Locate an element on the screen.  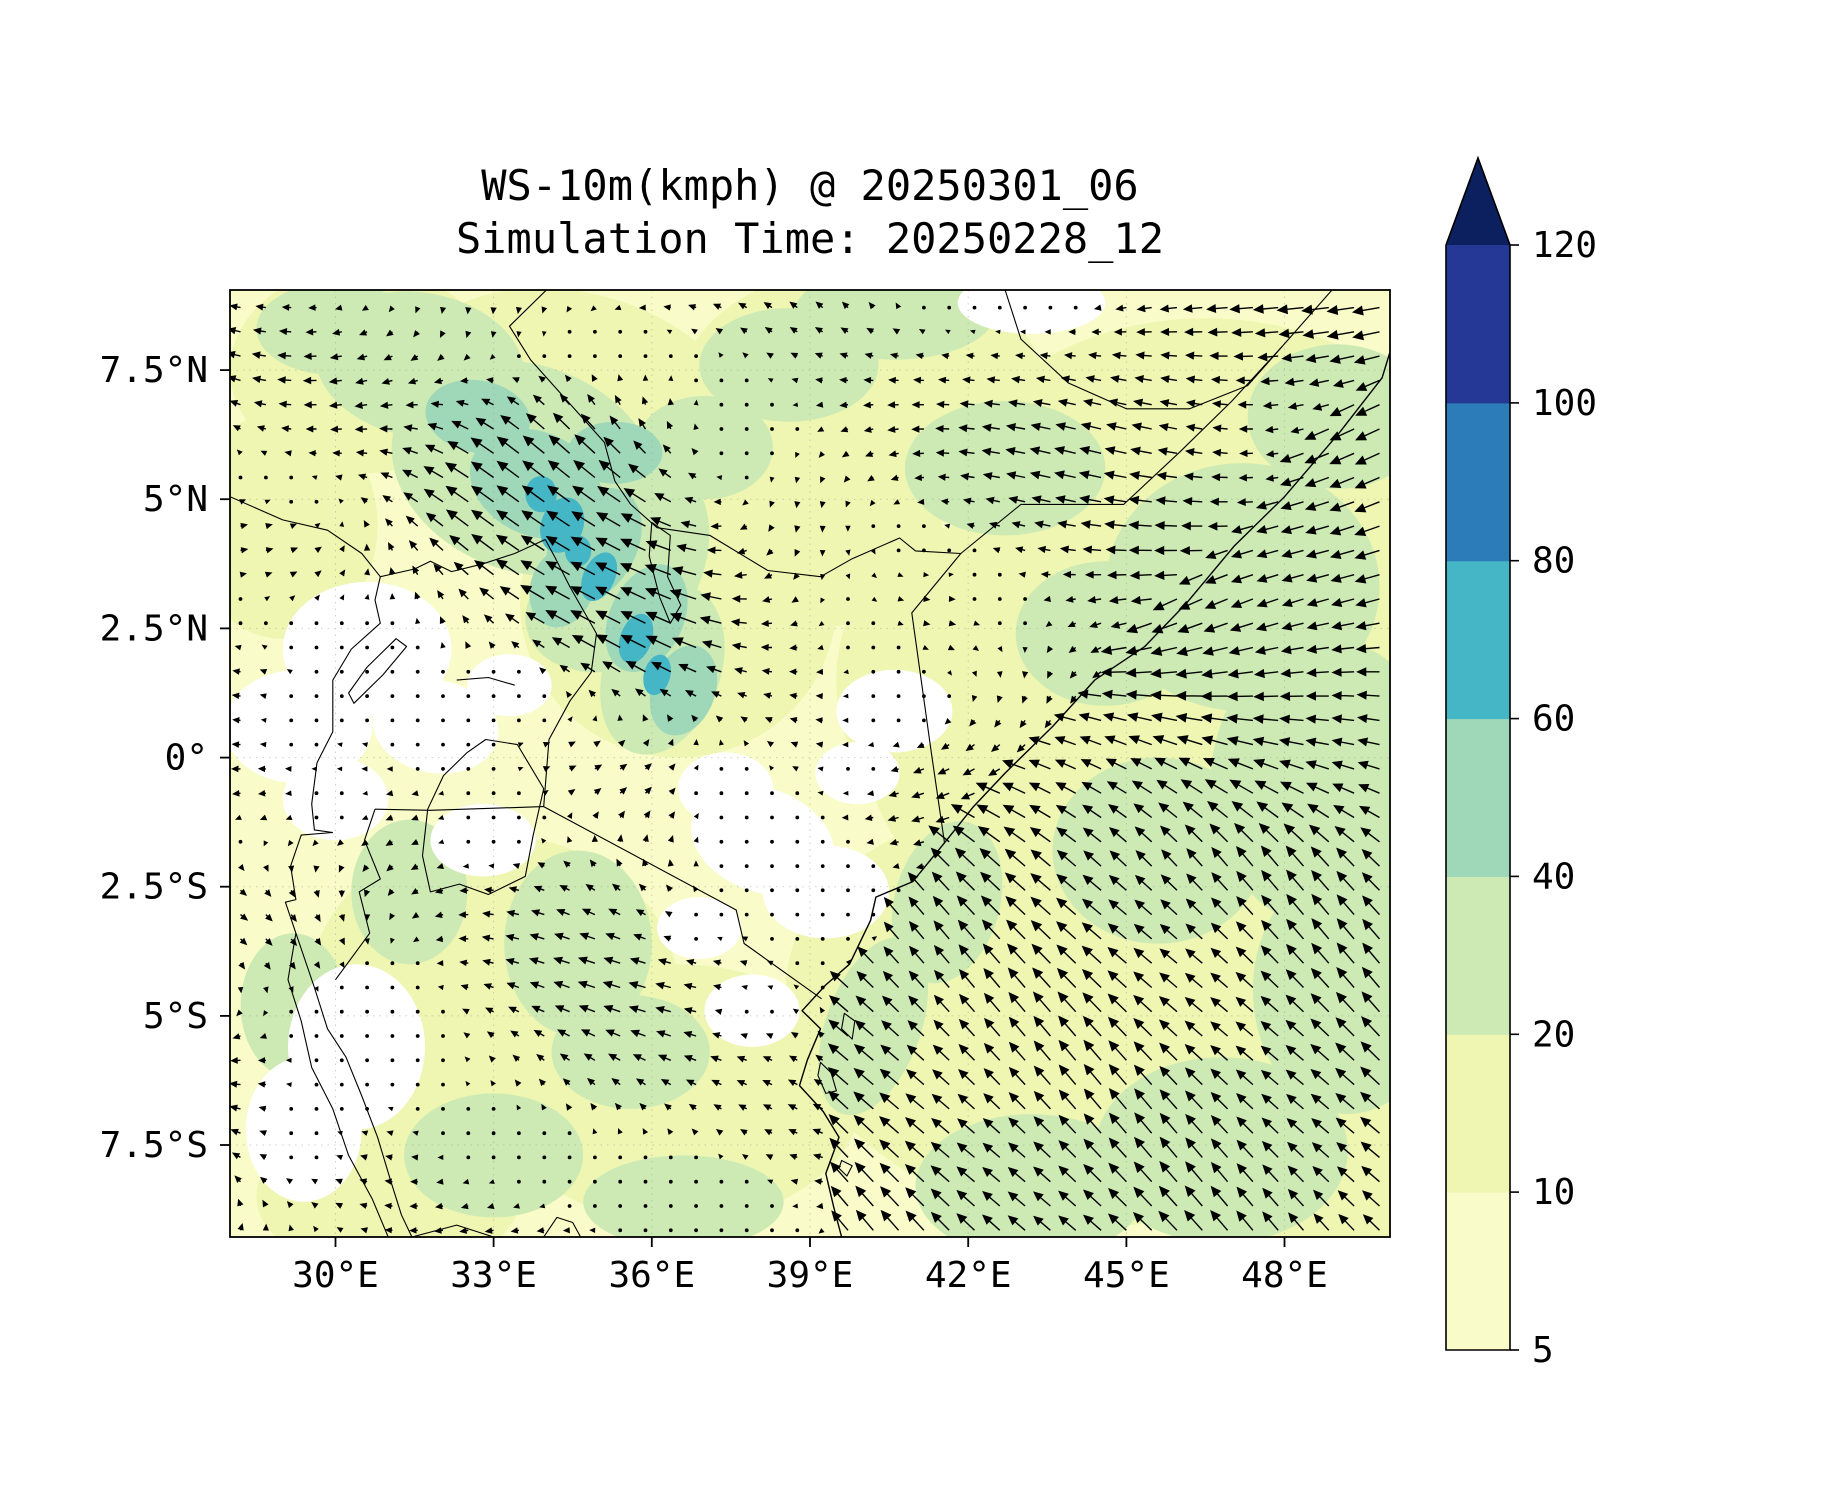
lake-outline is located at coordinates (378, 671).